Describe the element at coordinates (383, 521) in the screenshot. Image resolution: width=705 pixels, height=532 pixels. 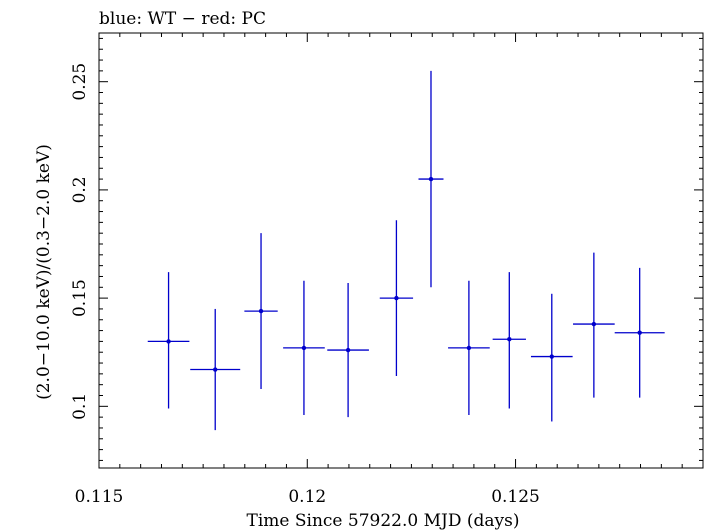
I see `x-axis-label: Time Since 57922.0 MJD (days)` at that location.